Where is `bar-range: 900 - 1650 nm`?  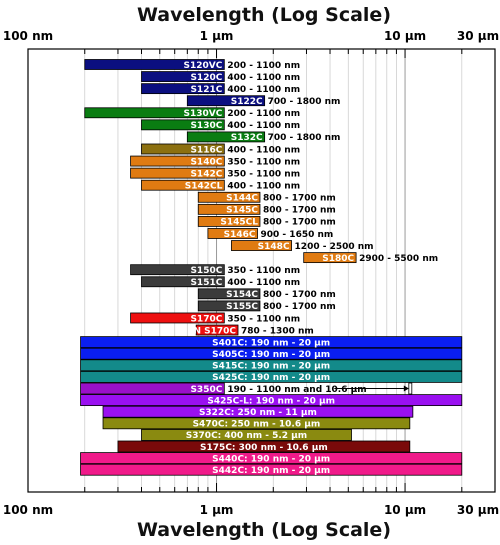 bar-range: 900 - 1650 nm is located at coordinates (297, 235).